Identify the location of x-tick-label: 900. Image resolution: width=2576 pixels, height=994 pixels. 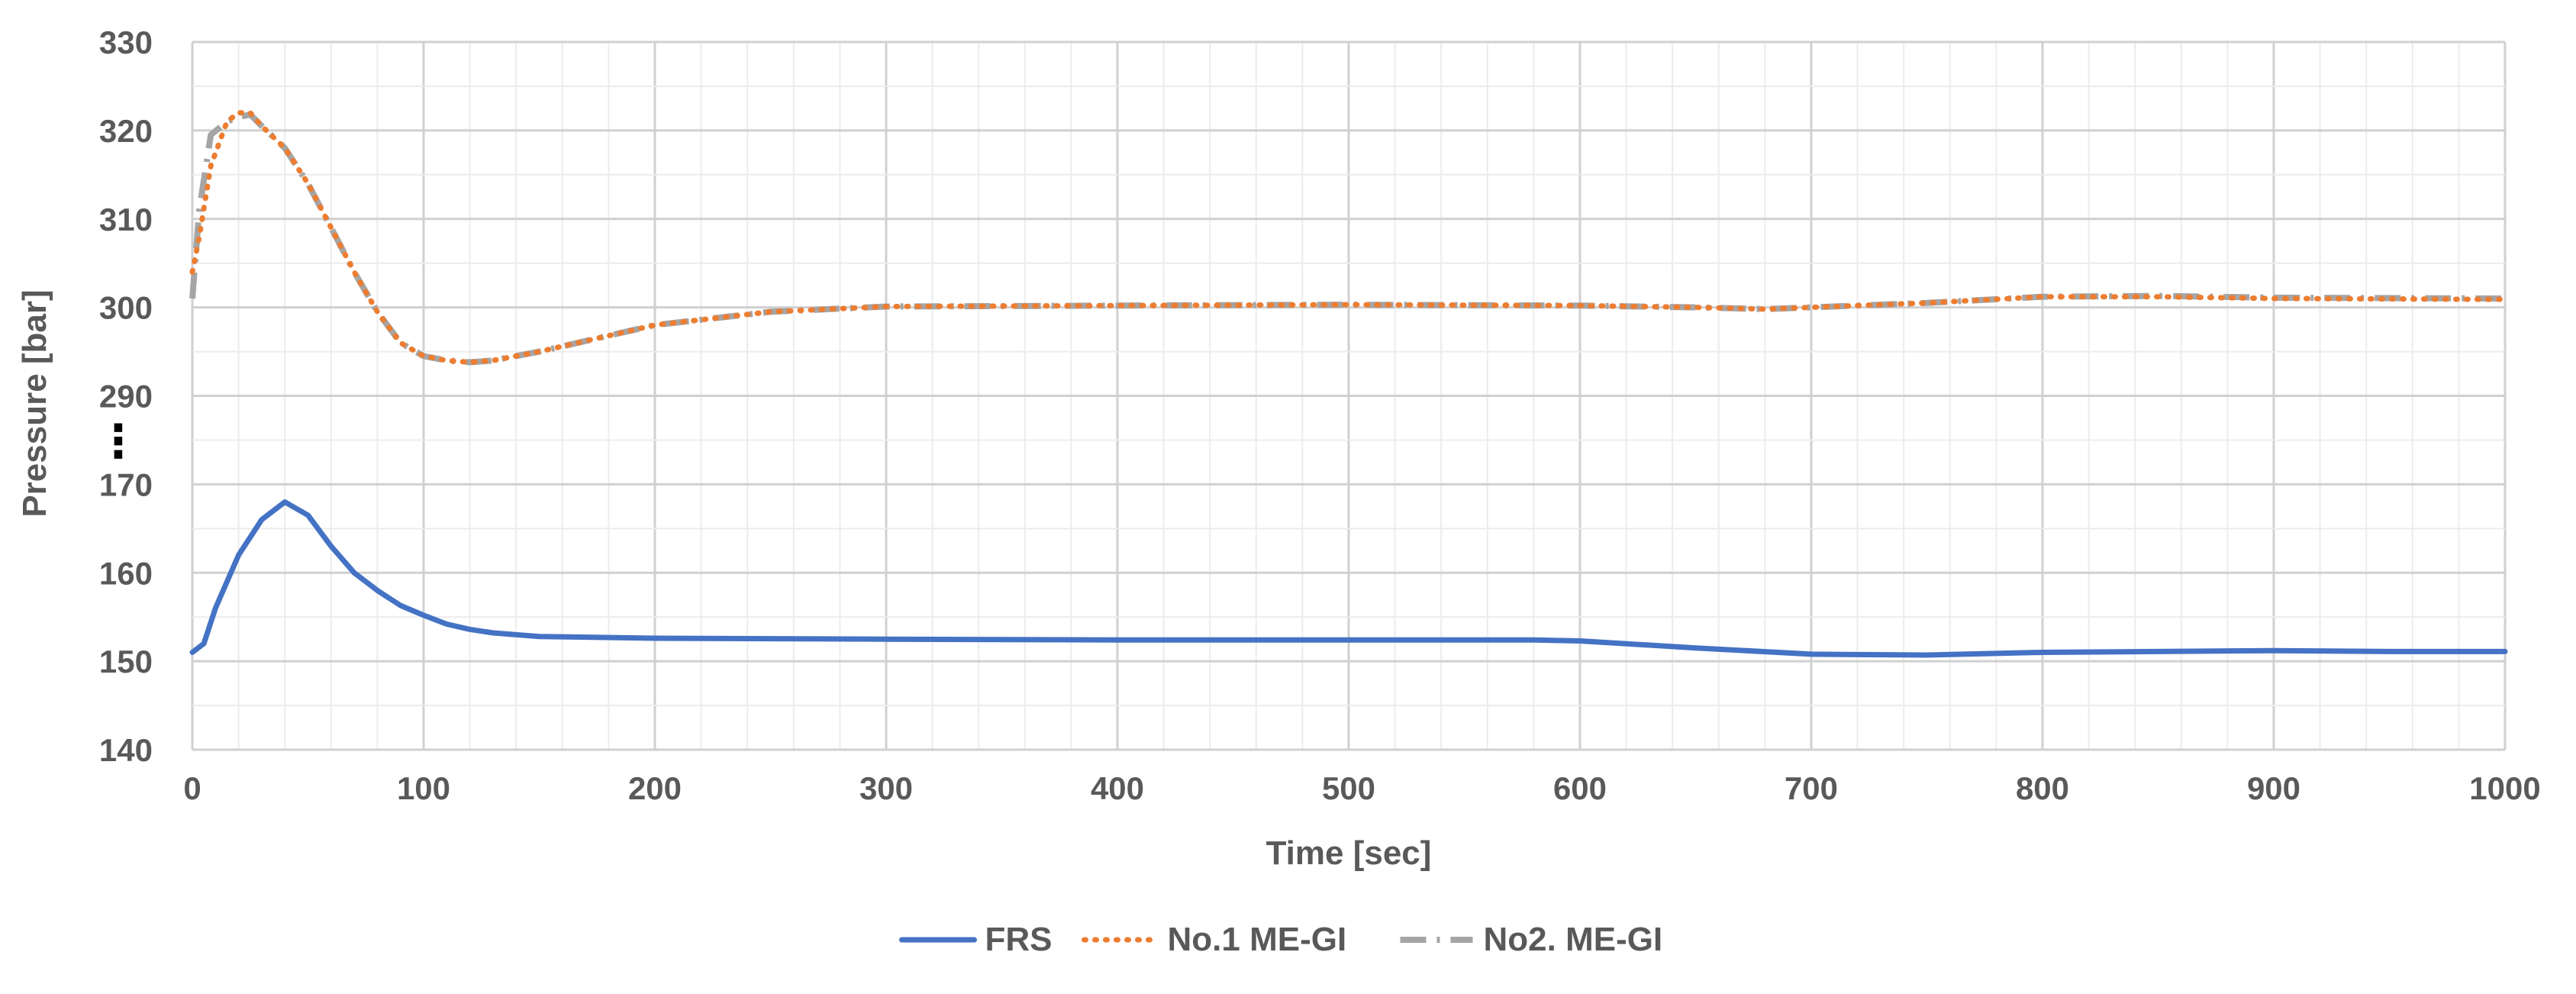
(2274, 788).